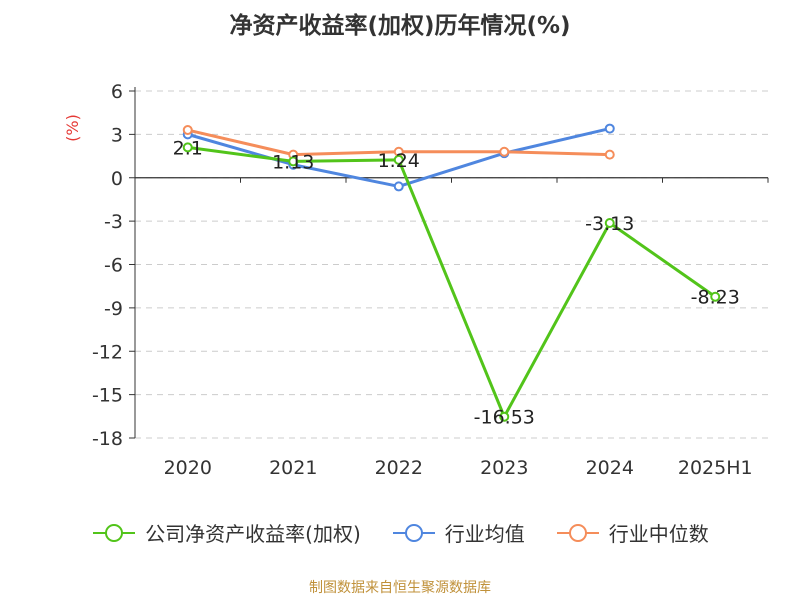 This screenshot has width=800, height=600. What do you see at coordinates (113, 222) in the screenshot?
I see `y-tick-label: -3` at bounding box center [113, 222].